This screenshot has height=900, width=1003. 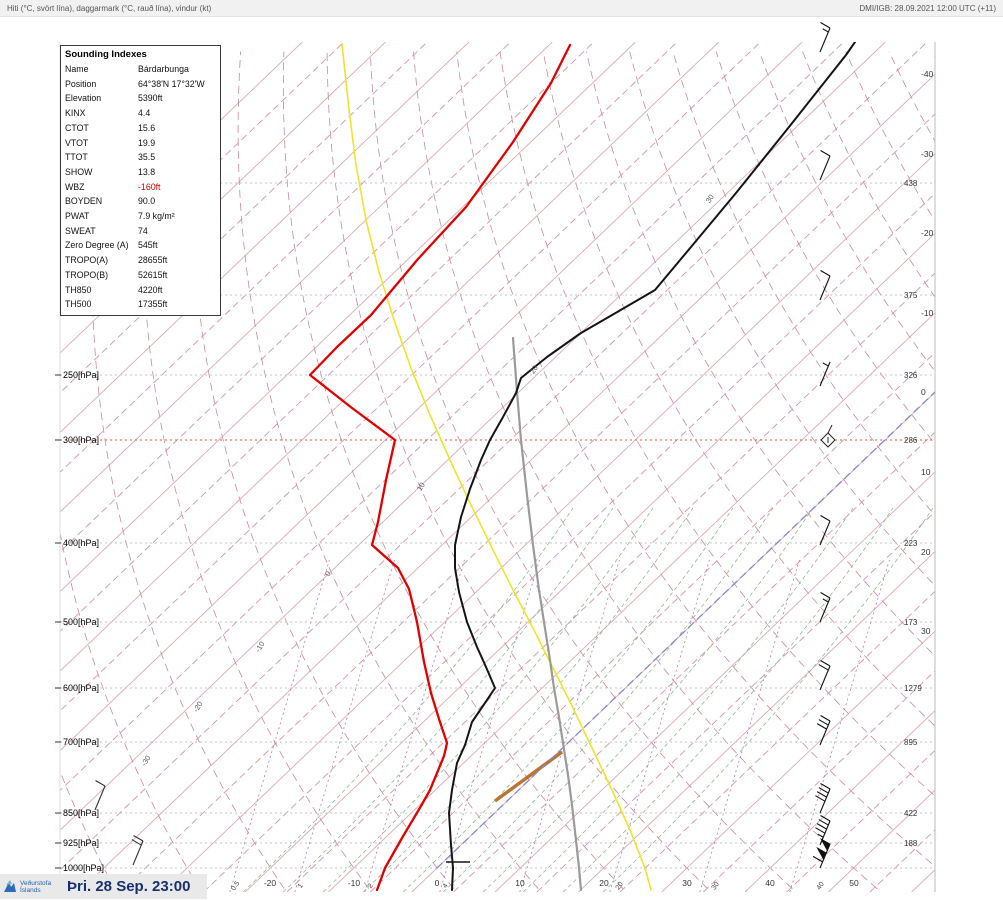 What do you see at coordinates (81, 83) in the screenshot?
I see `index-label: Position` at bounding box center [81, 83].